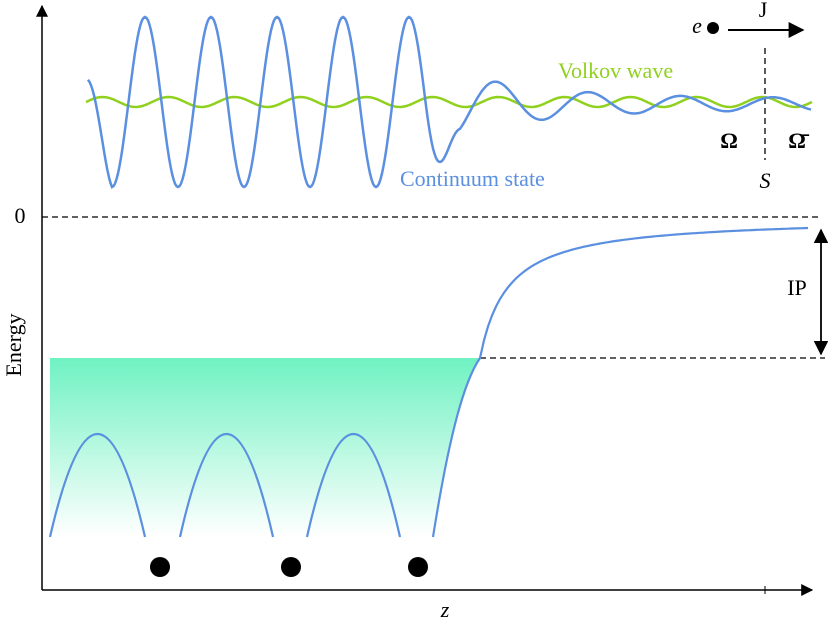 This screenshot has height=628, width=830. Describe the element at coordinates (697, 25) in the screenshot. I see `electron-label: e` at that location.